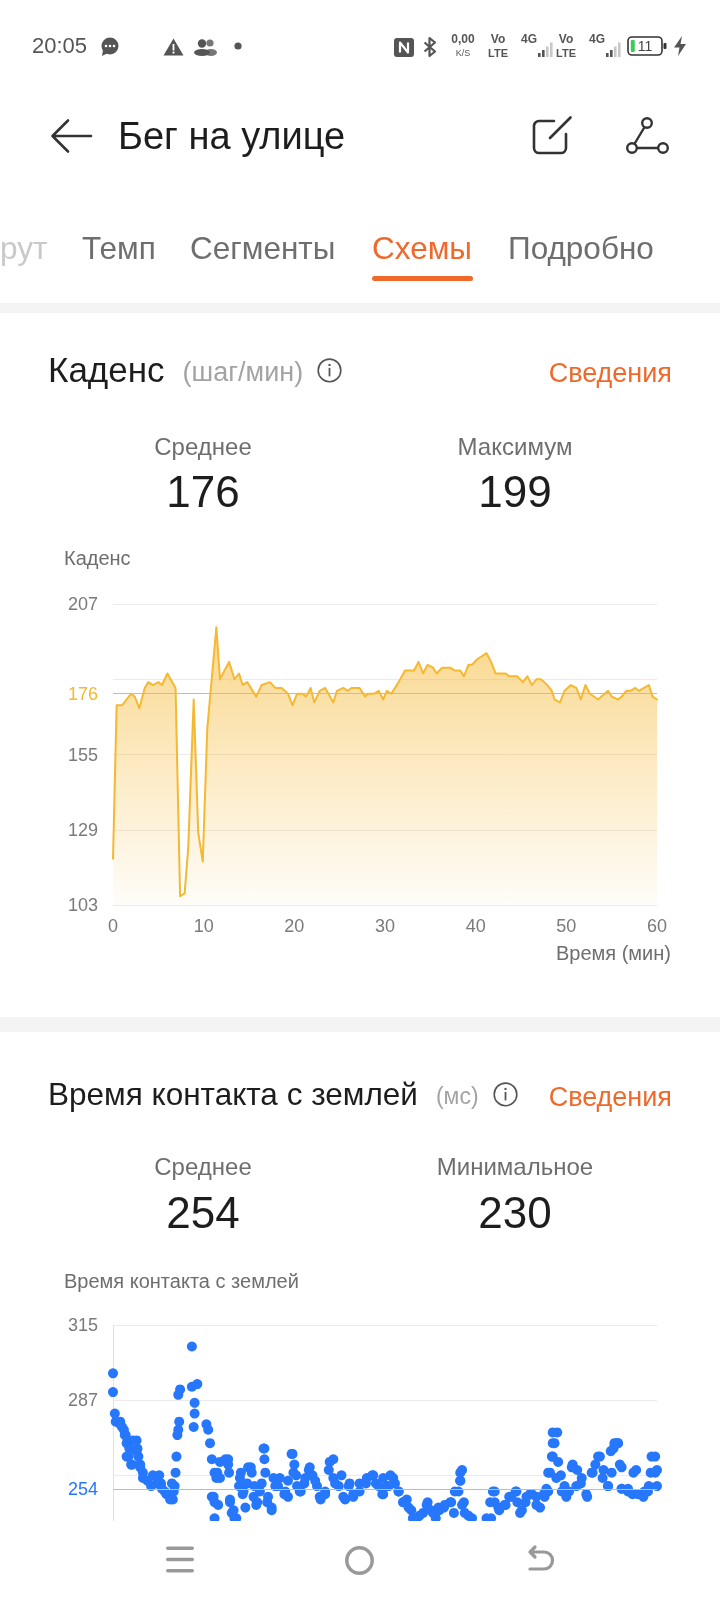 The height and width of the screenshot is (1600, 720). What do you see at coordinates (515, 447) in the screenshot?
I see `text: Максимум` at bounding box center [515, 447].